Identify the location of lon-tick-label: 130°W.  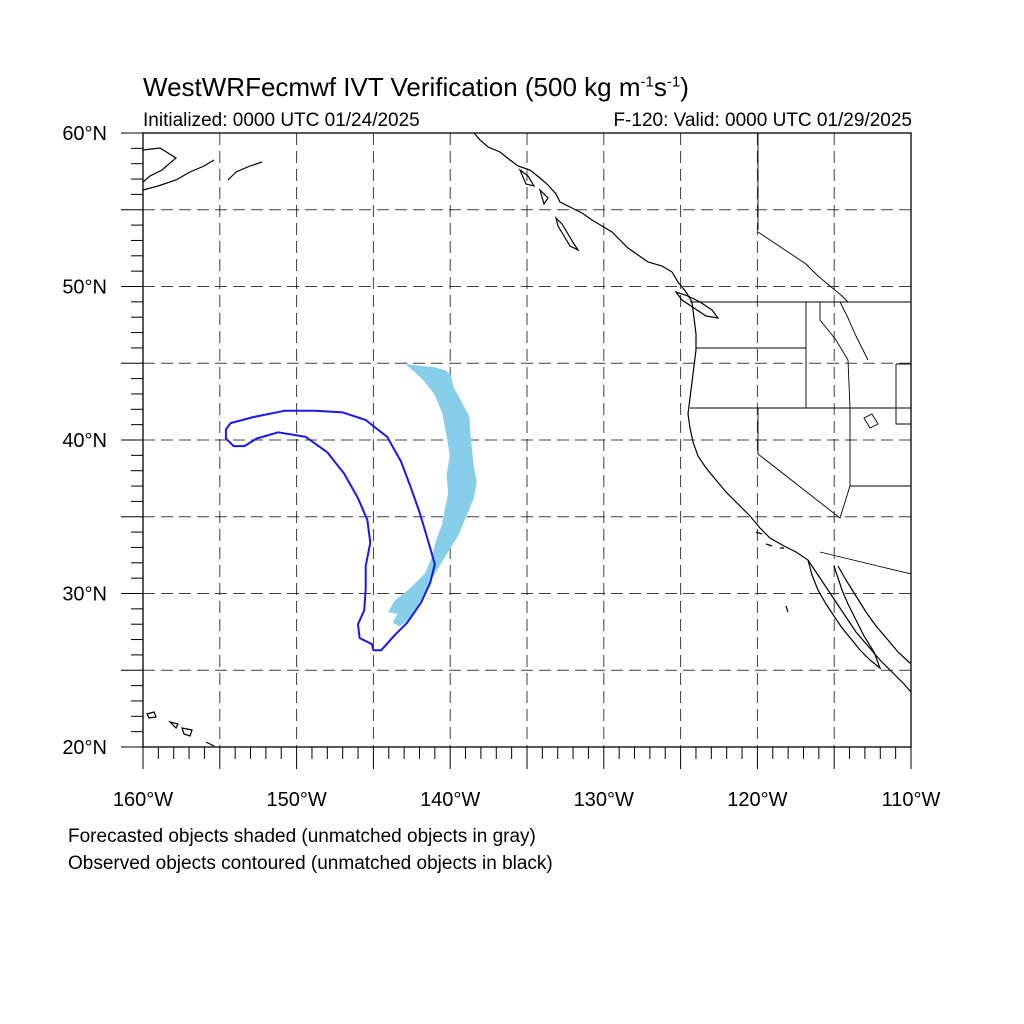
(604, 800).